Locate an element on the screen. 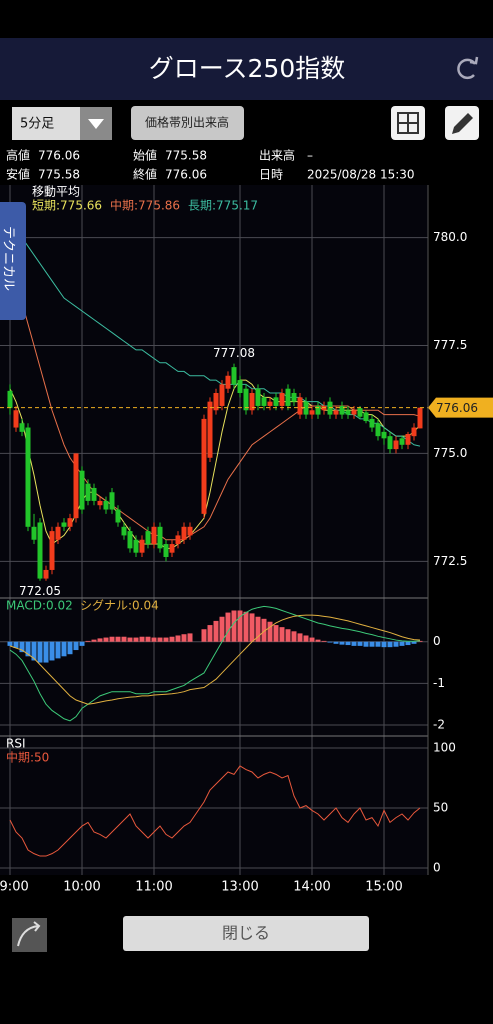  info-value: 2025/08/28 15:30 is located at coordinates (361, 175).